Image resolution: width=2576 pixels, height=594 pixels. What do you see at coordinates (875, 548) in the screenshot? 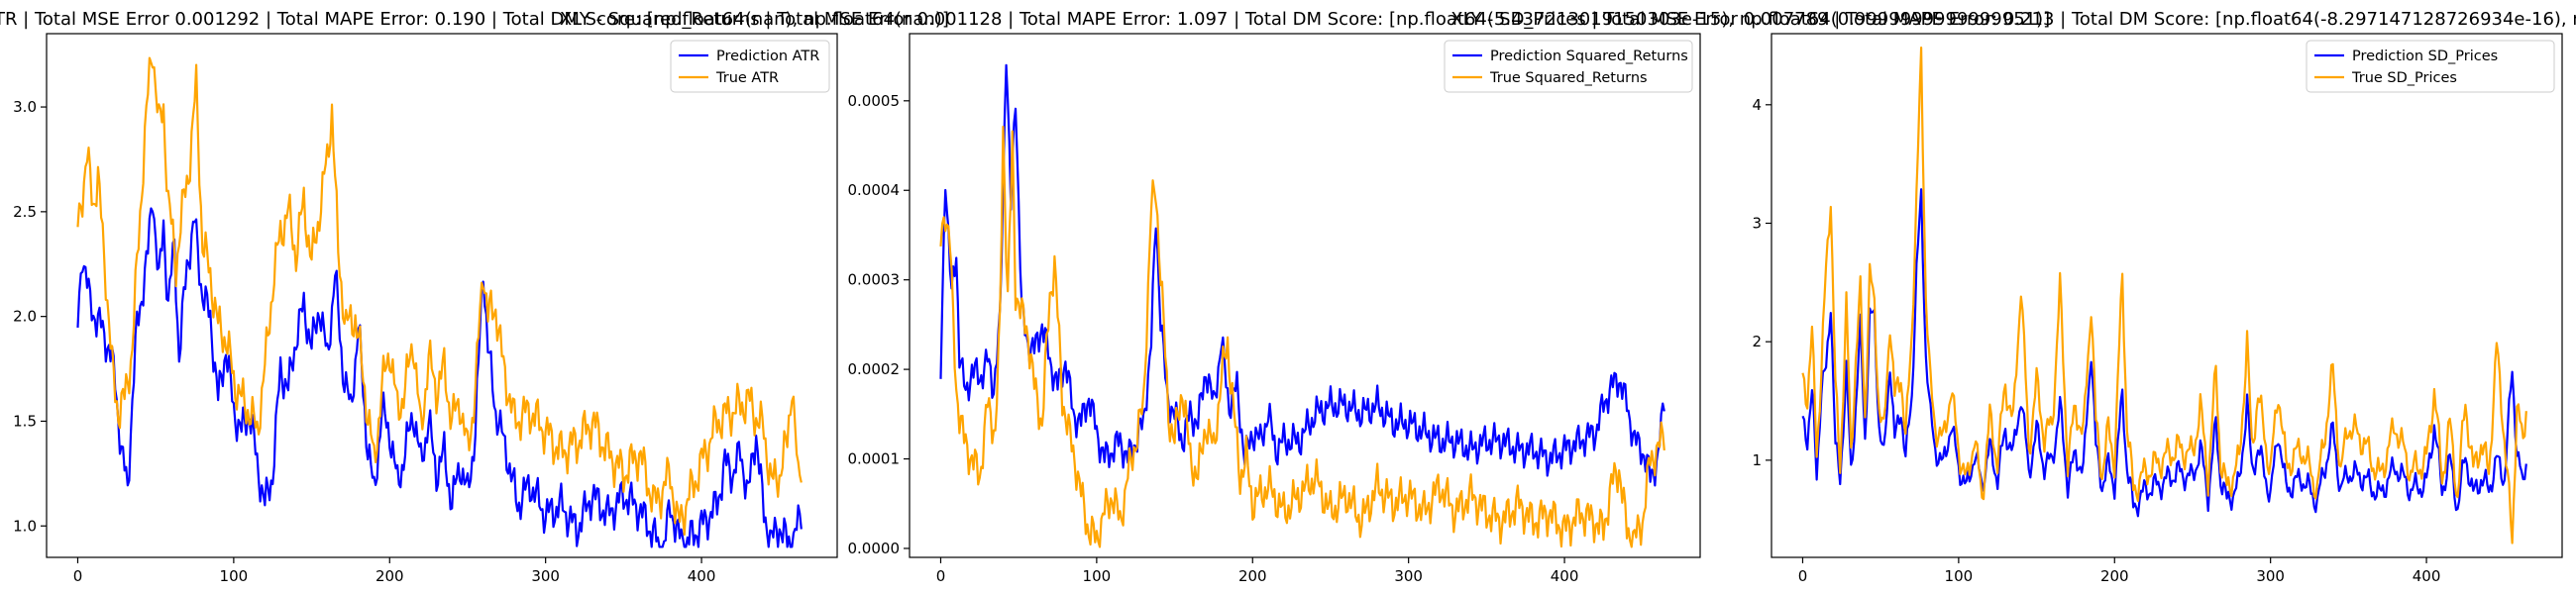
I see `y-tick-label: 0.0000` at bounding box center [875, 548].